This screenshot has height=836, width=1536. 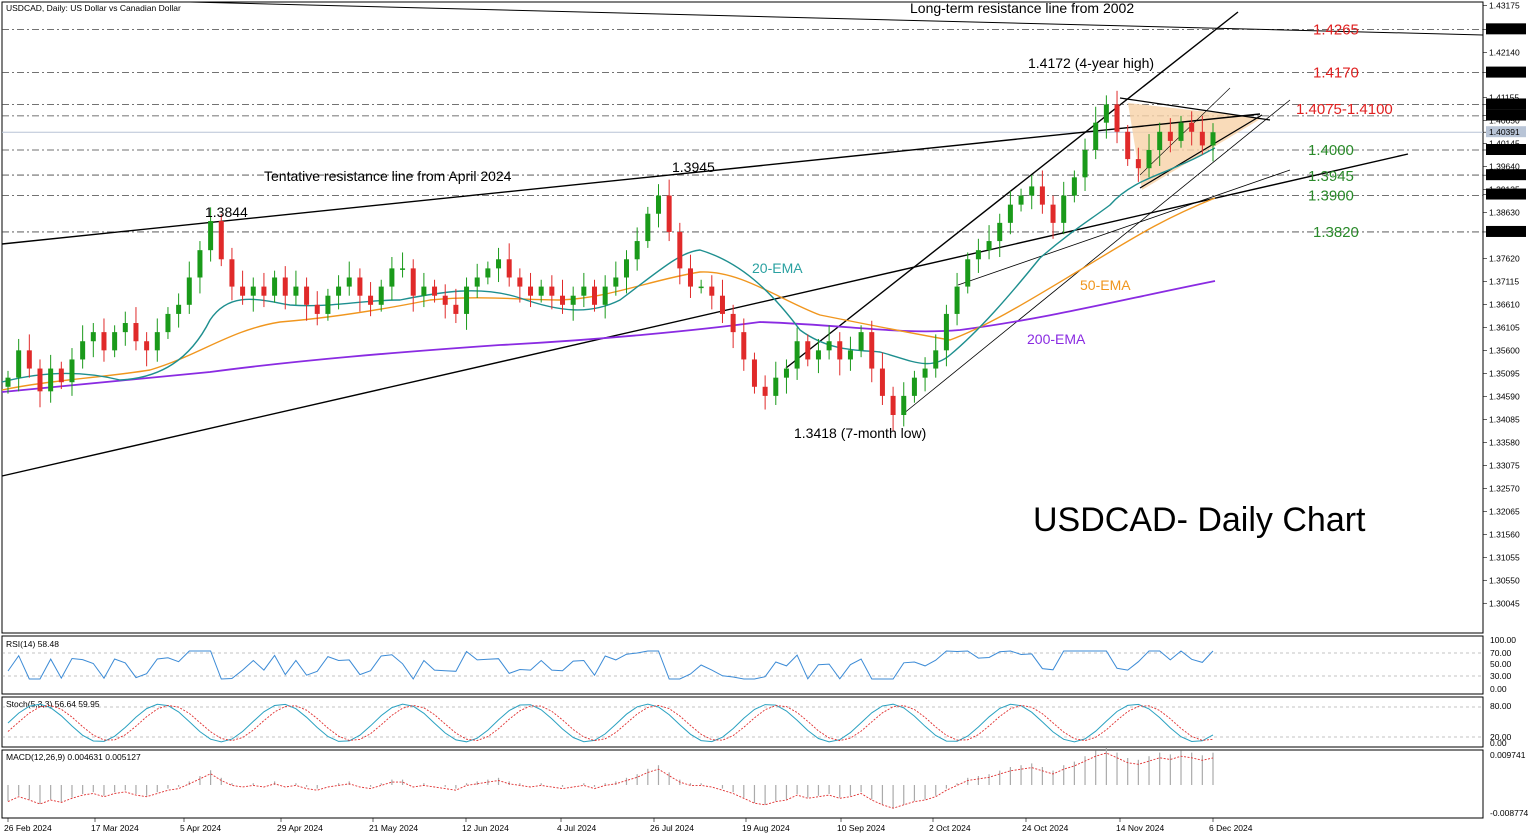 I want to click on price-tick-label: 1.38200, so click(x=1504, y=232).